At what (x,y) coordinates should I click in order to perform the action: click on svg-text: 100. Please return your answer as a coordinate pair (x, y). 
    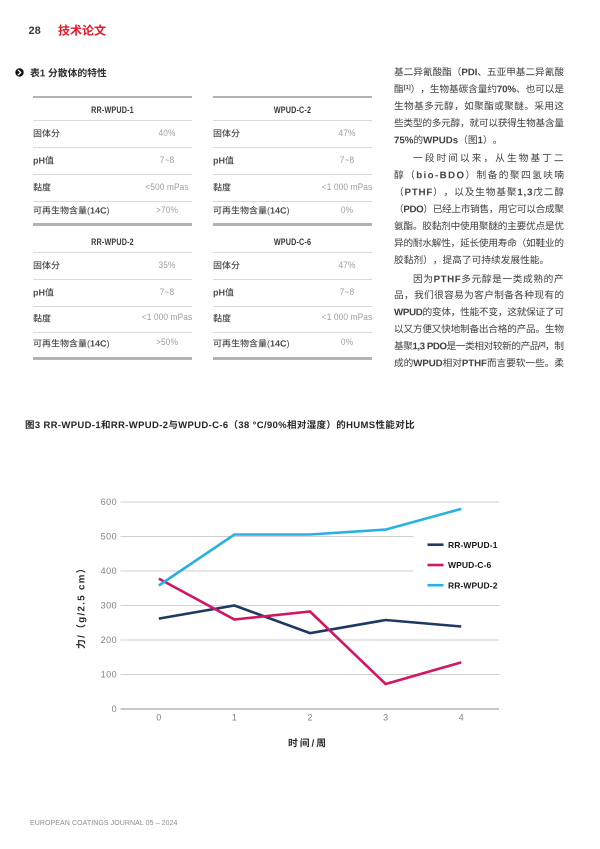
    Looking at the image, I should click on (109, 675).